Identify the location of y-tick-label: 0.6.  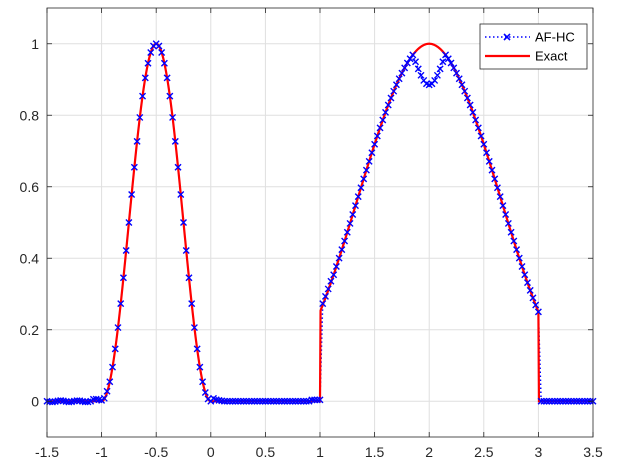
(30, 187).